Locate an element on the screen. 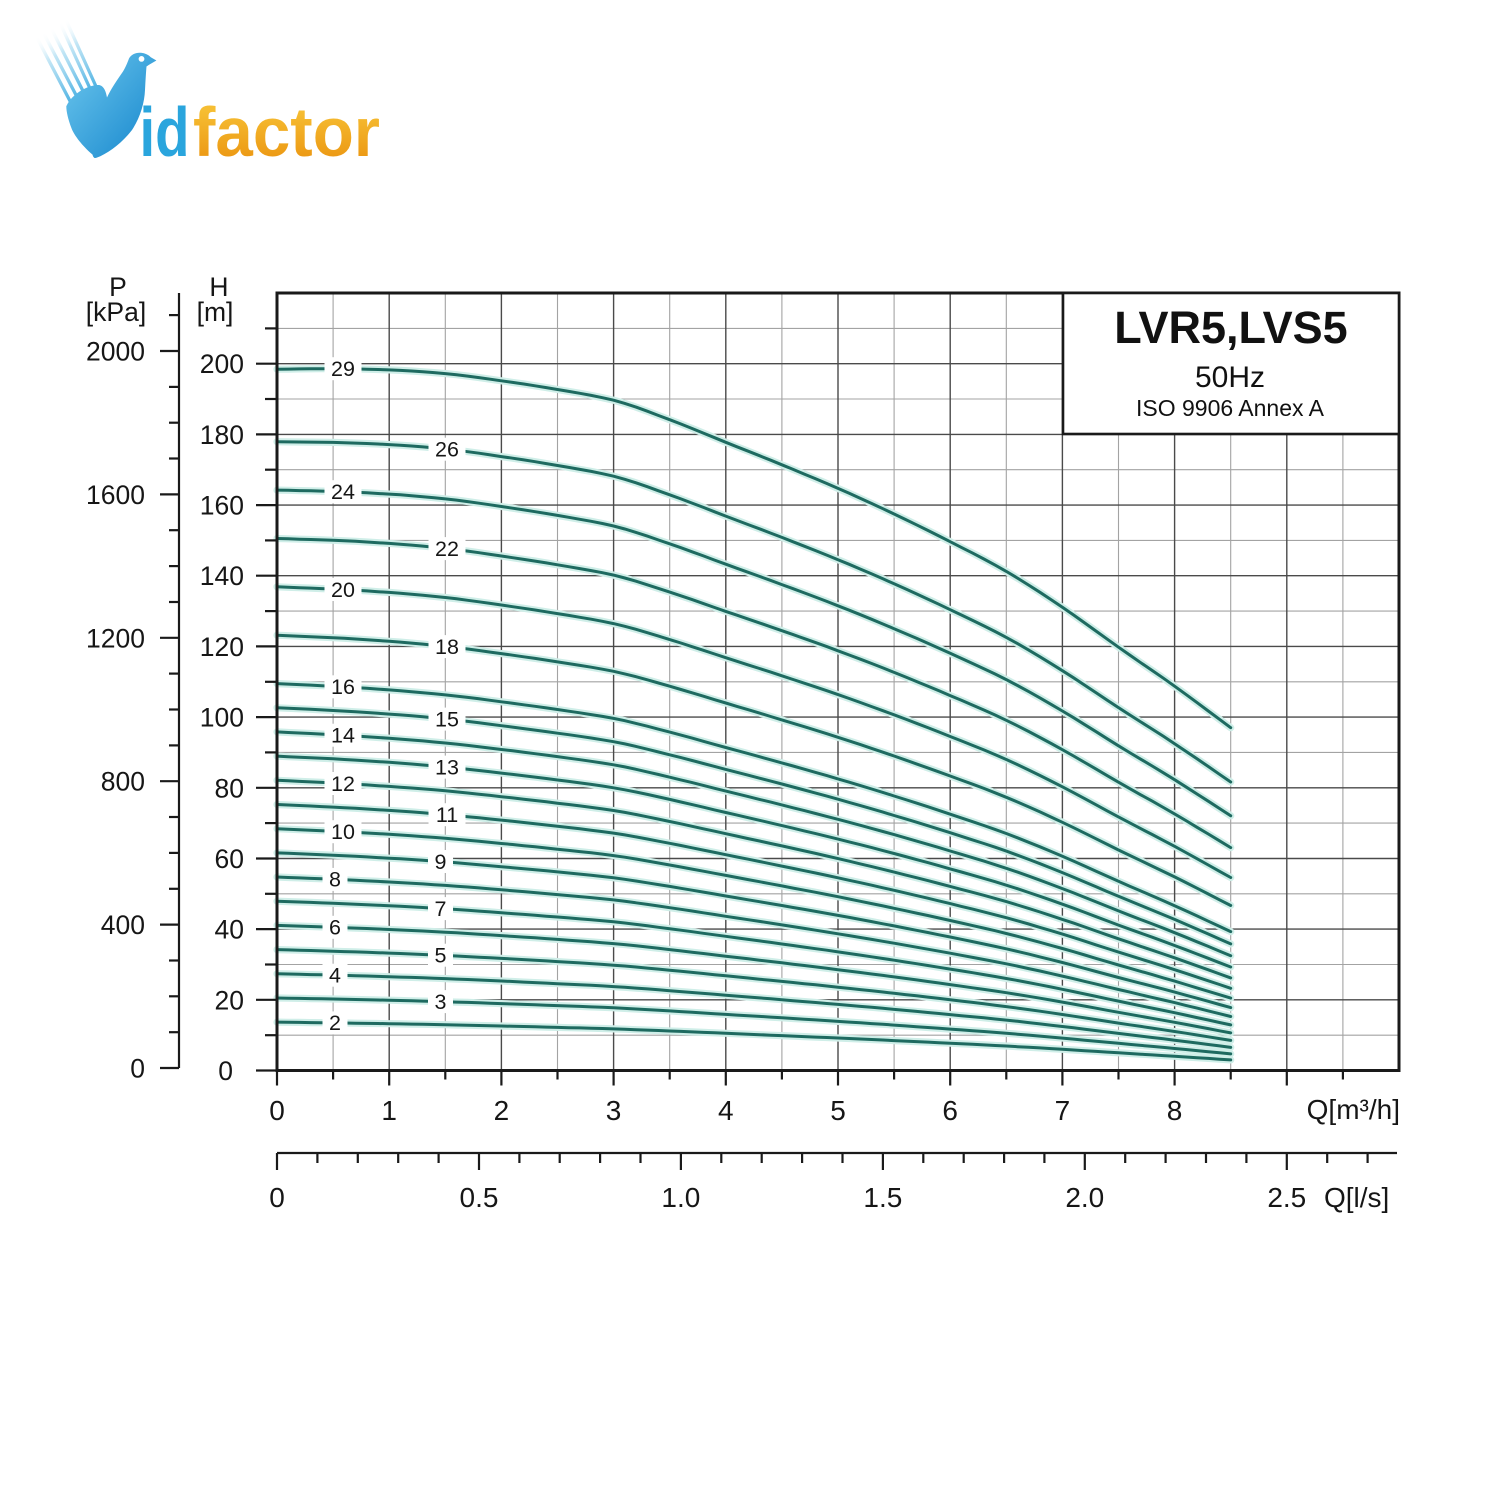  svg-text: H is located at coordinates (218, 287).